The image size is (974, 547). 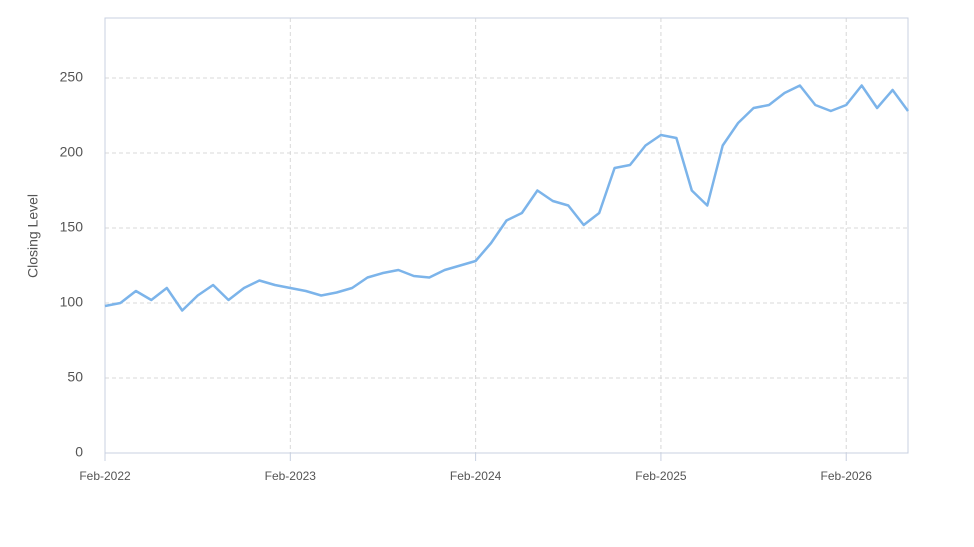 I want to click on y-tick-label: 250, so click(x=72, y=77).